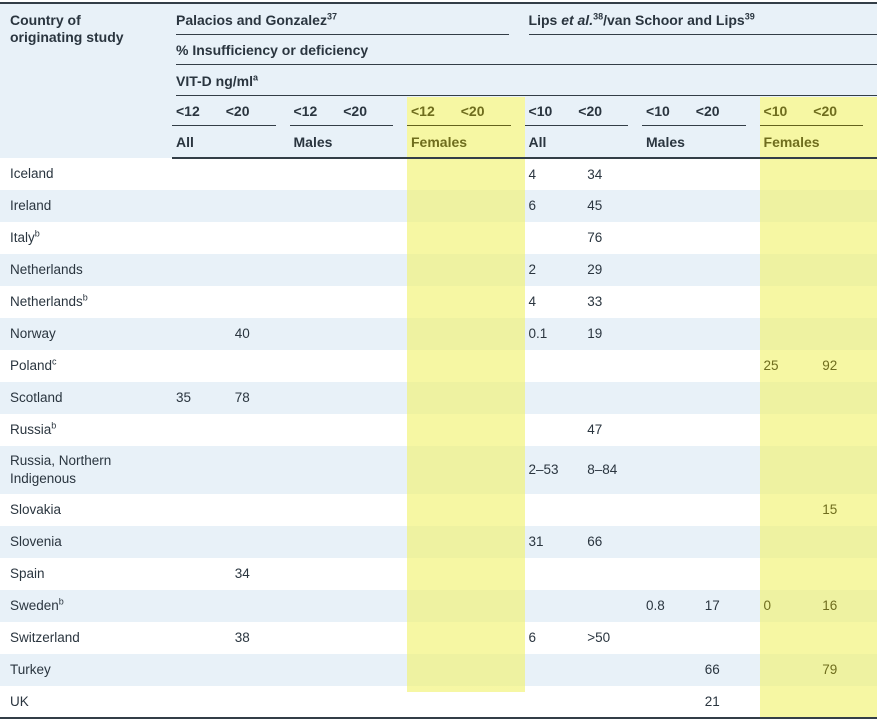  What do you see at coordinates (438, 430) in the screenshot?
I see `table-row: Russiab 47` at bounding box center [438, 430].